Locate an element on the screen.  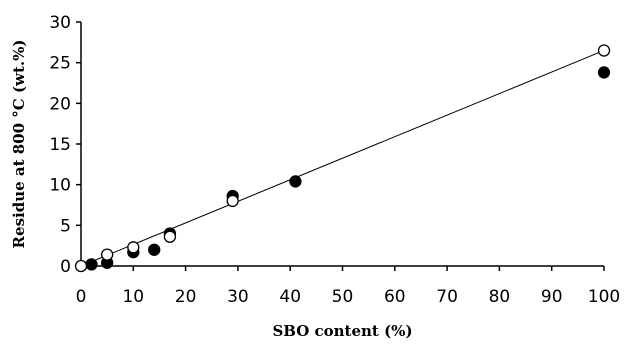
y-tick-label: 20 is located at coordinates (60, 104).